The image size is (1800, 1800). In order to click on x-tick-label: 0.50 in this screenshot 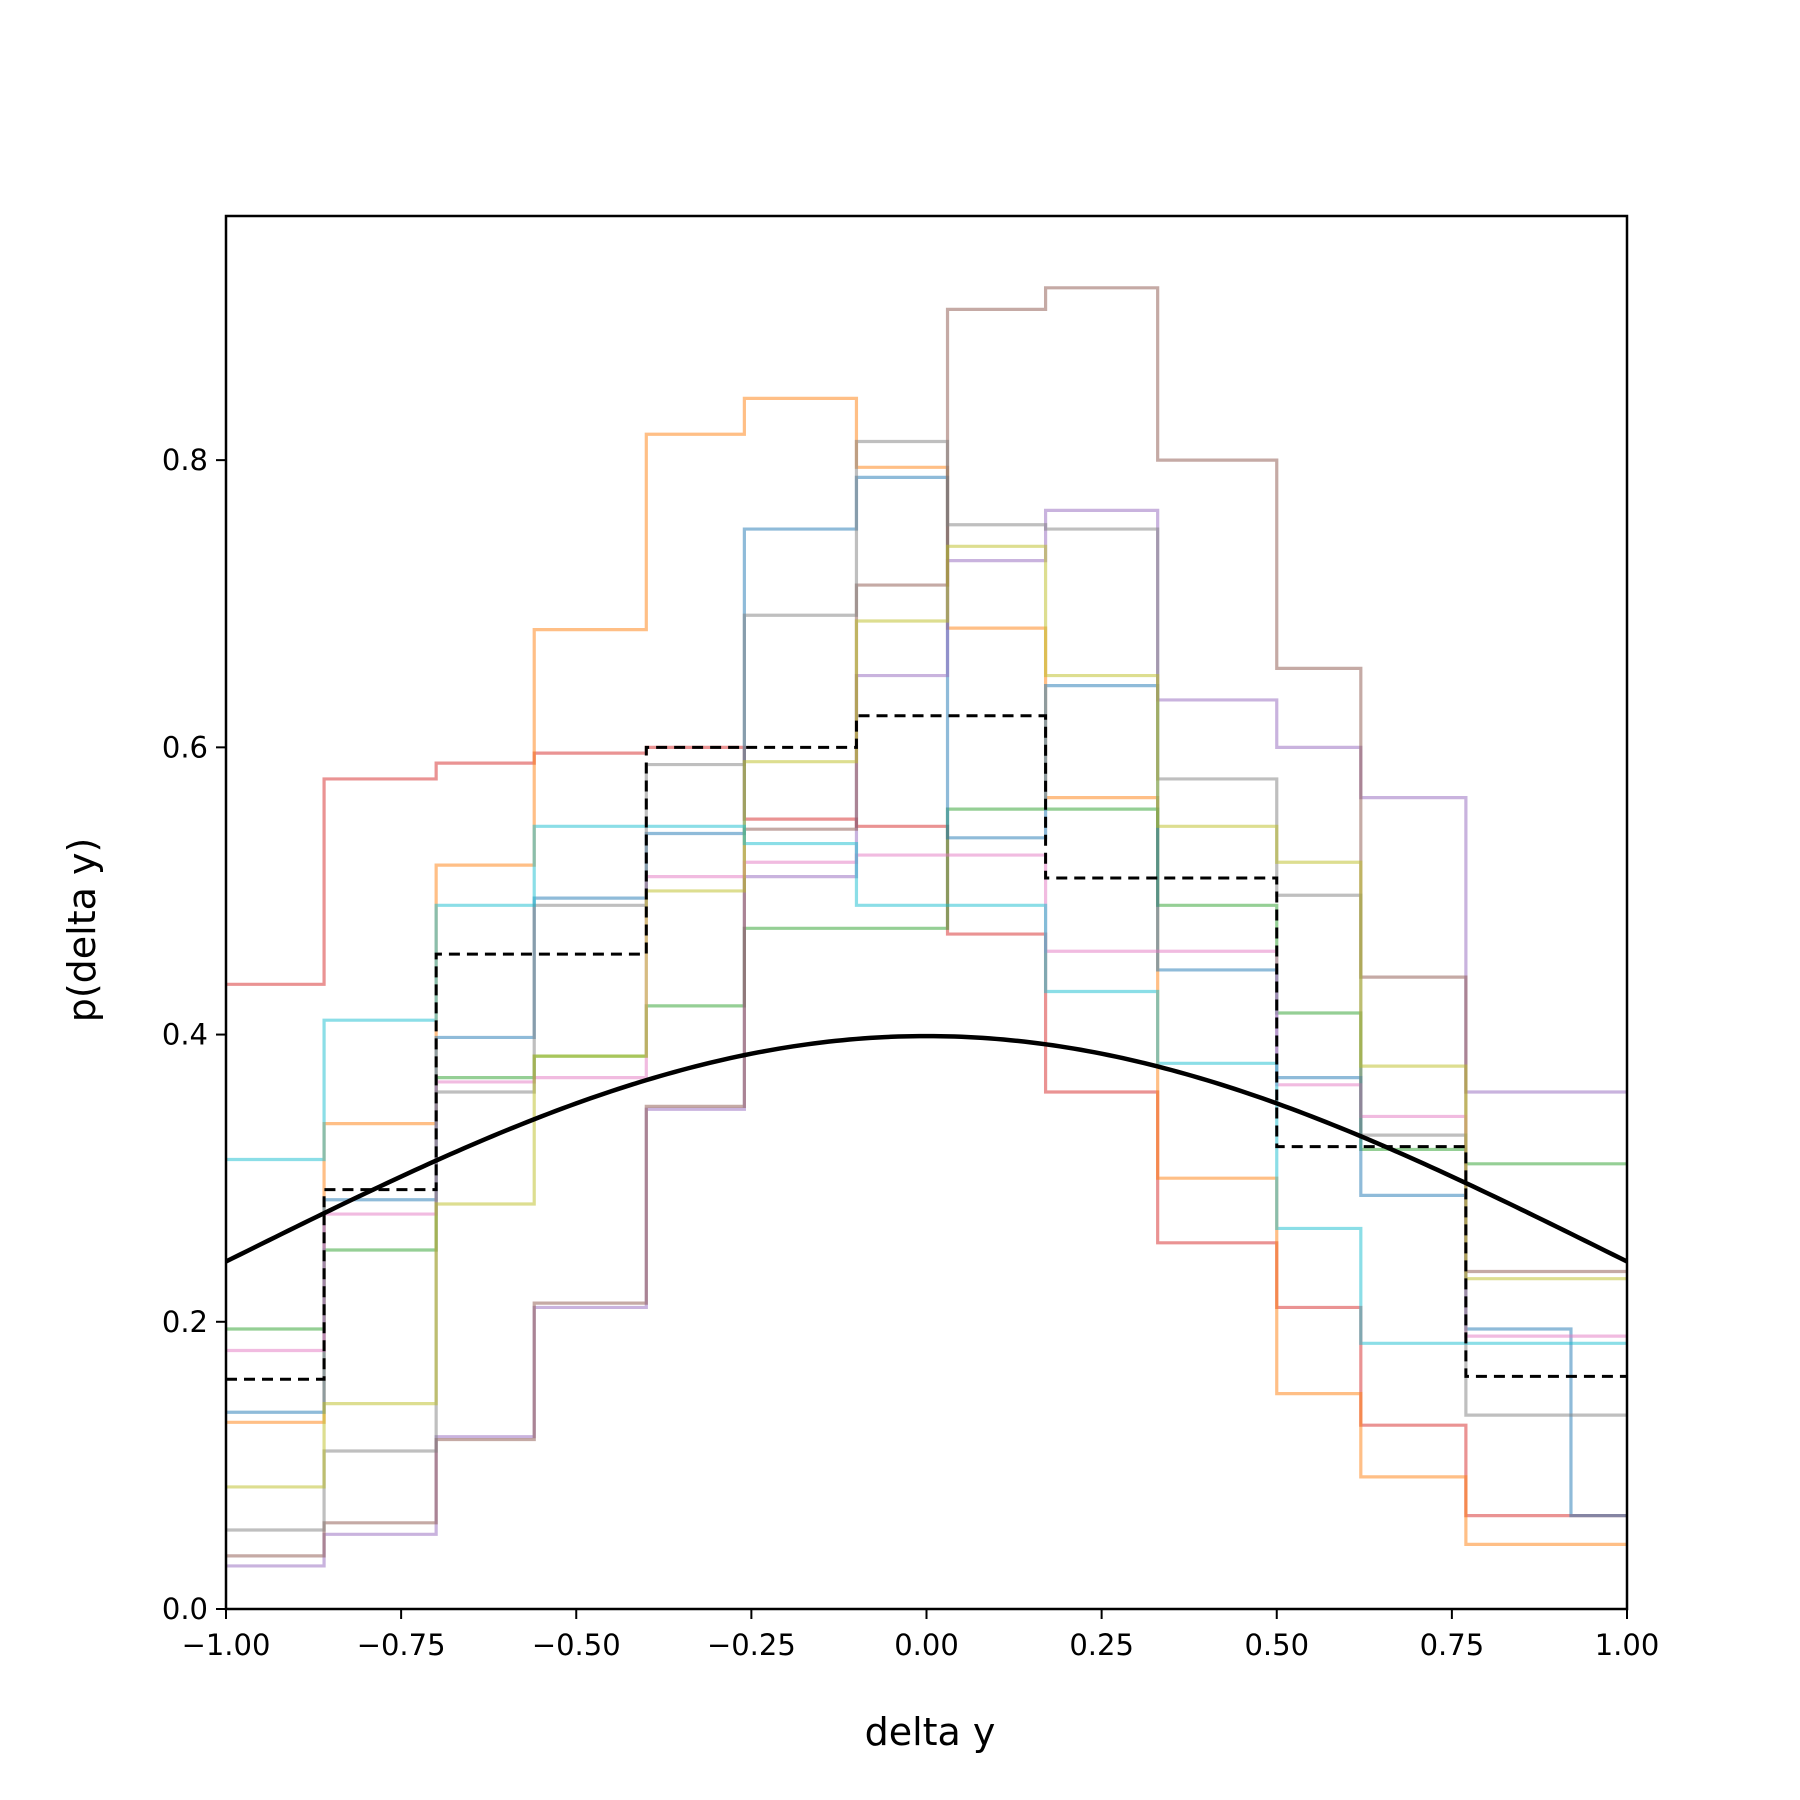, I will do `click(1276, 1645)`.